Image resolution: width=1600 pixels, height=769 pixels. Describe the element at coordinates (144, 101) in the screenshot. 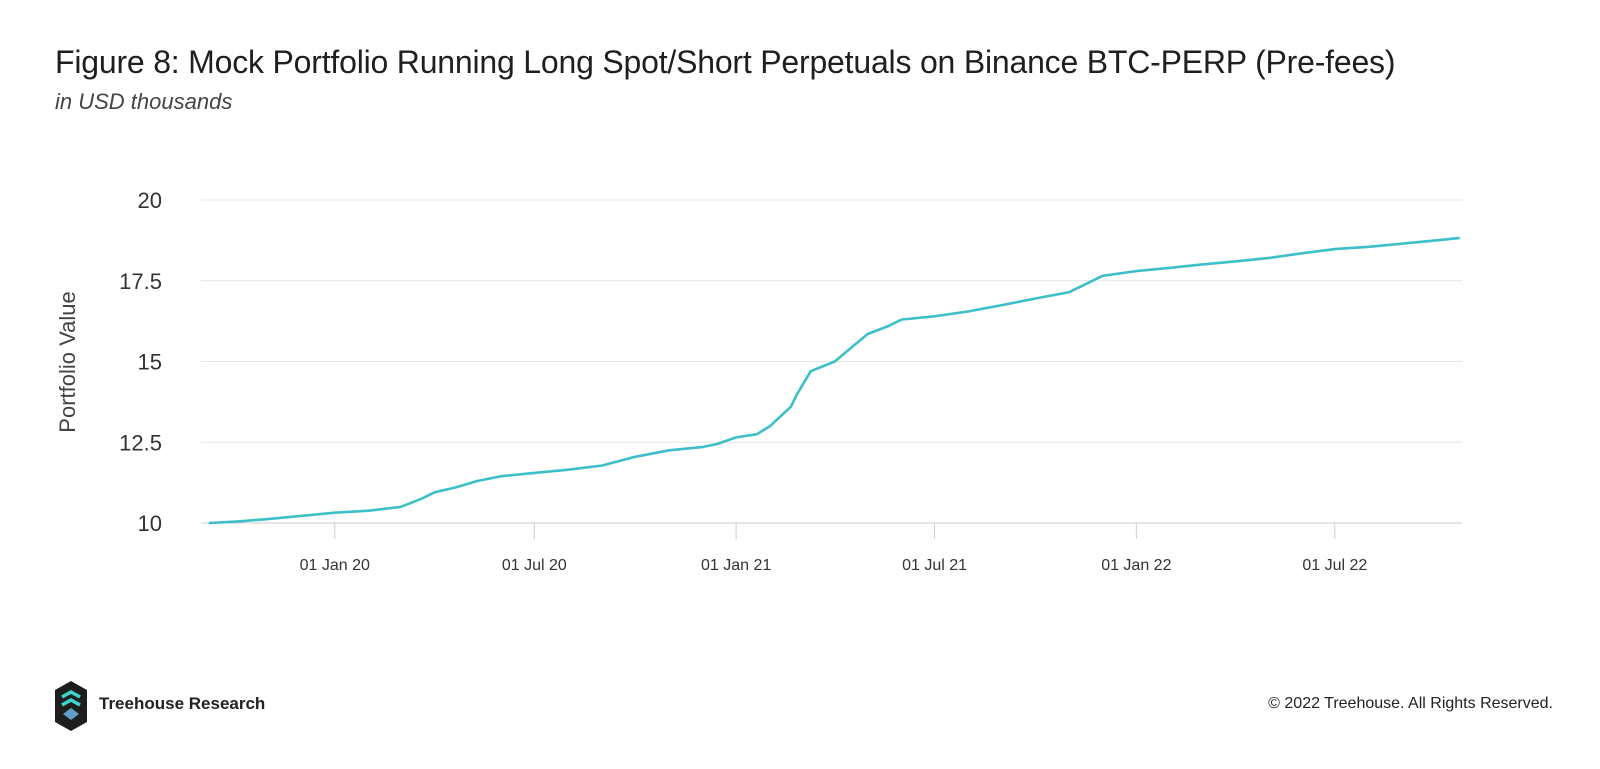

I see `chart-subtitle: in USD thousands` at that location.